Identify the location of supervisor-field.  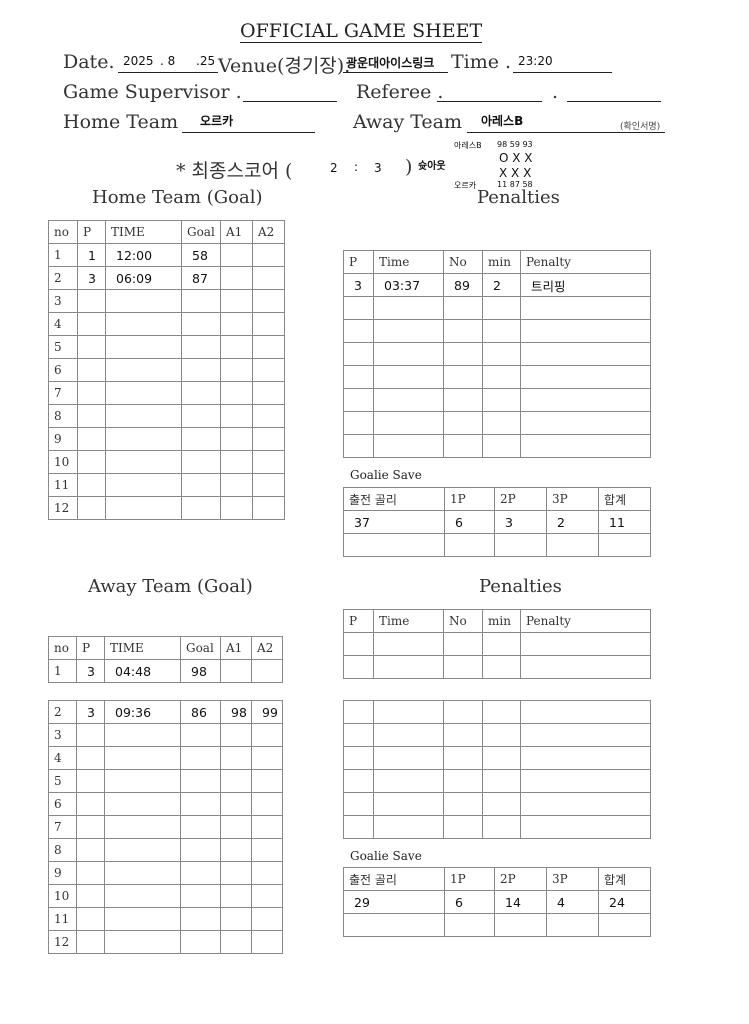
(290, 101).